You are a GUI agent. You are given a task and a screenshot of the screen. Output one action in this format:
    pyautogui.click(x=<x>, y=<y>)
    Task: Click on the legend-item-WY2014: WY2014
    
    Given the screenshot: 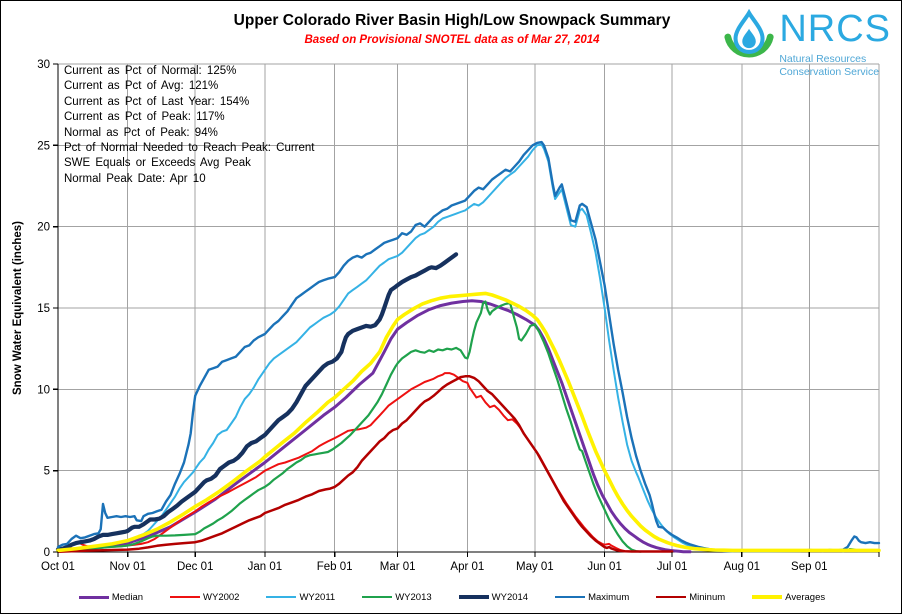 What is the action you would take?
    pyautogui.click(x=493, y=597)
    